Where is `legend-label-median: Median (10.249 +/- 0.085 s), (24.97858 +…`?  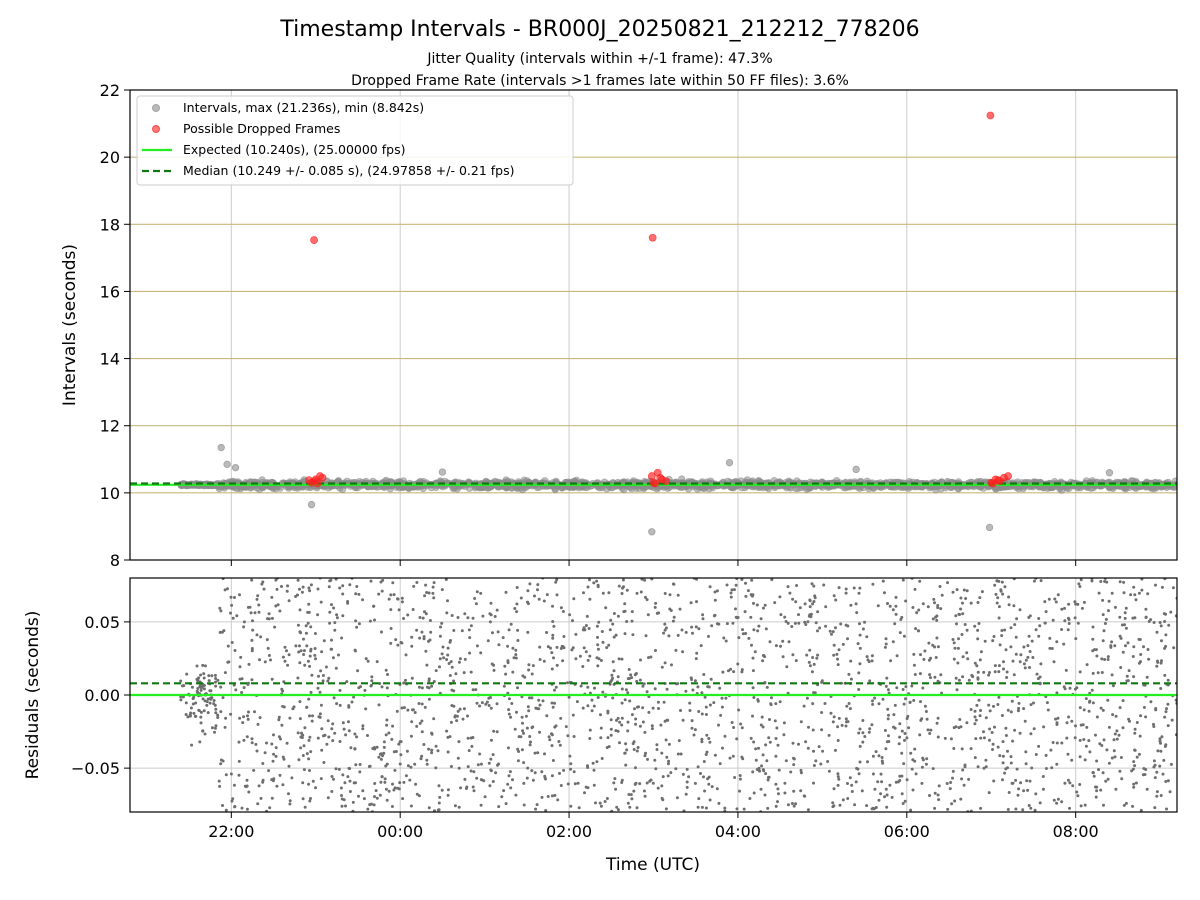 legend-label-median: Median (10.249 +/- 0.085 s), (24.97858 +… is located at coordinates (348, 170).